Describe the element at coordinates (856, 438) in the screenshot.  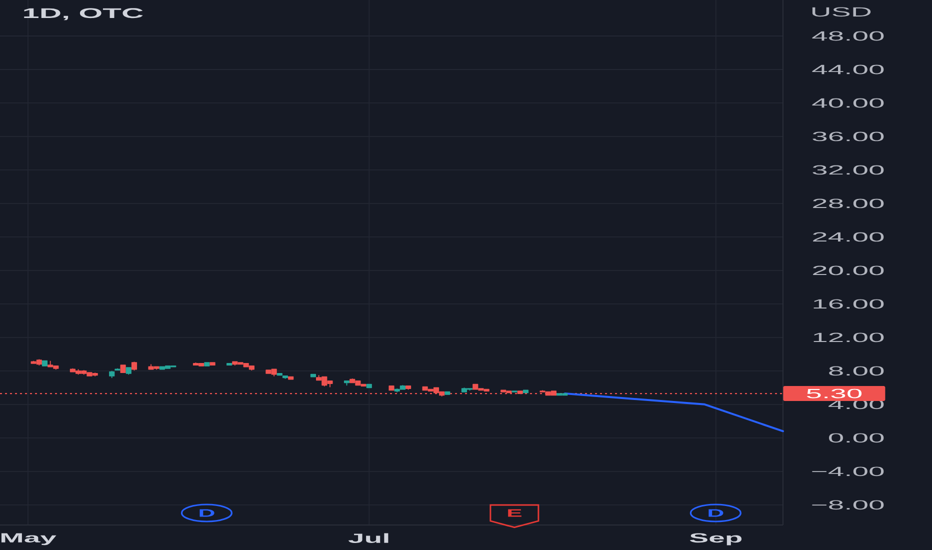
I see `y-tick-label: 0.00` at that location.